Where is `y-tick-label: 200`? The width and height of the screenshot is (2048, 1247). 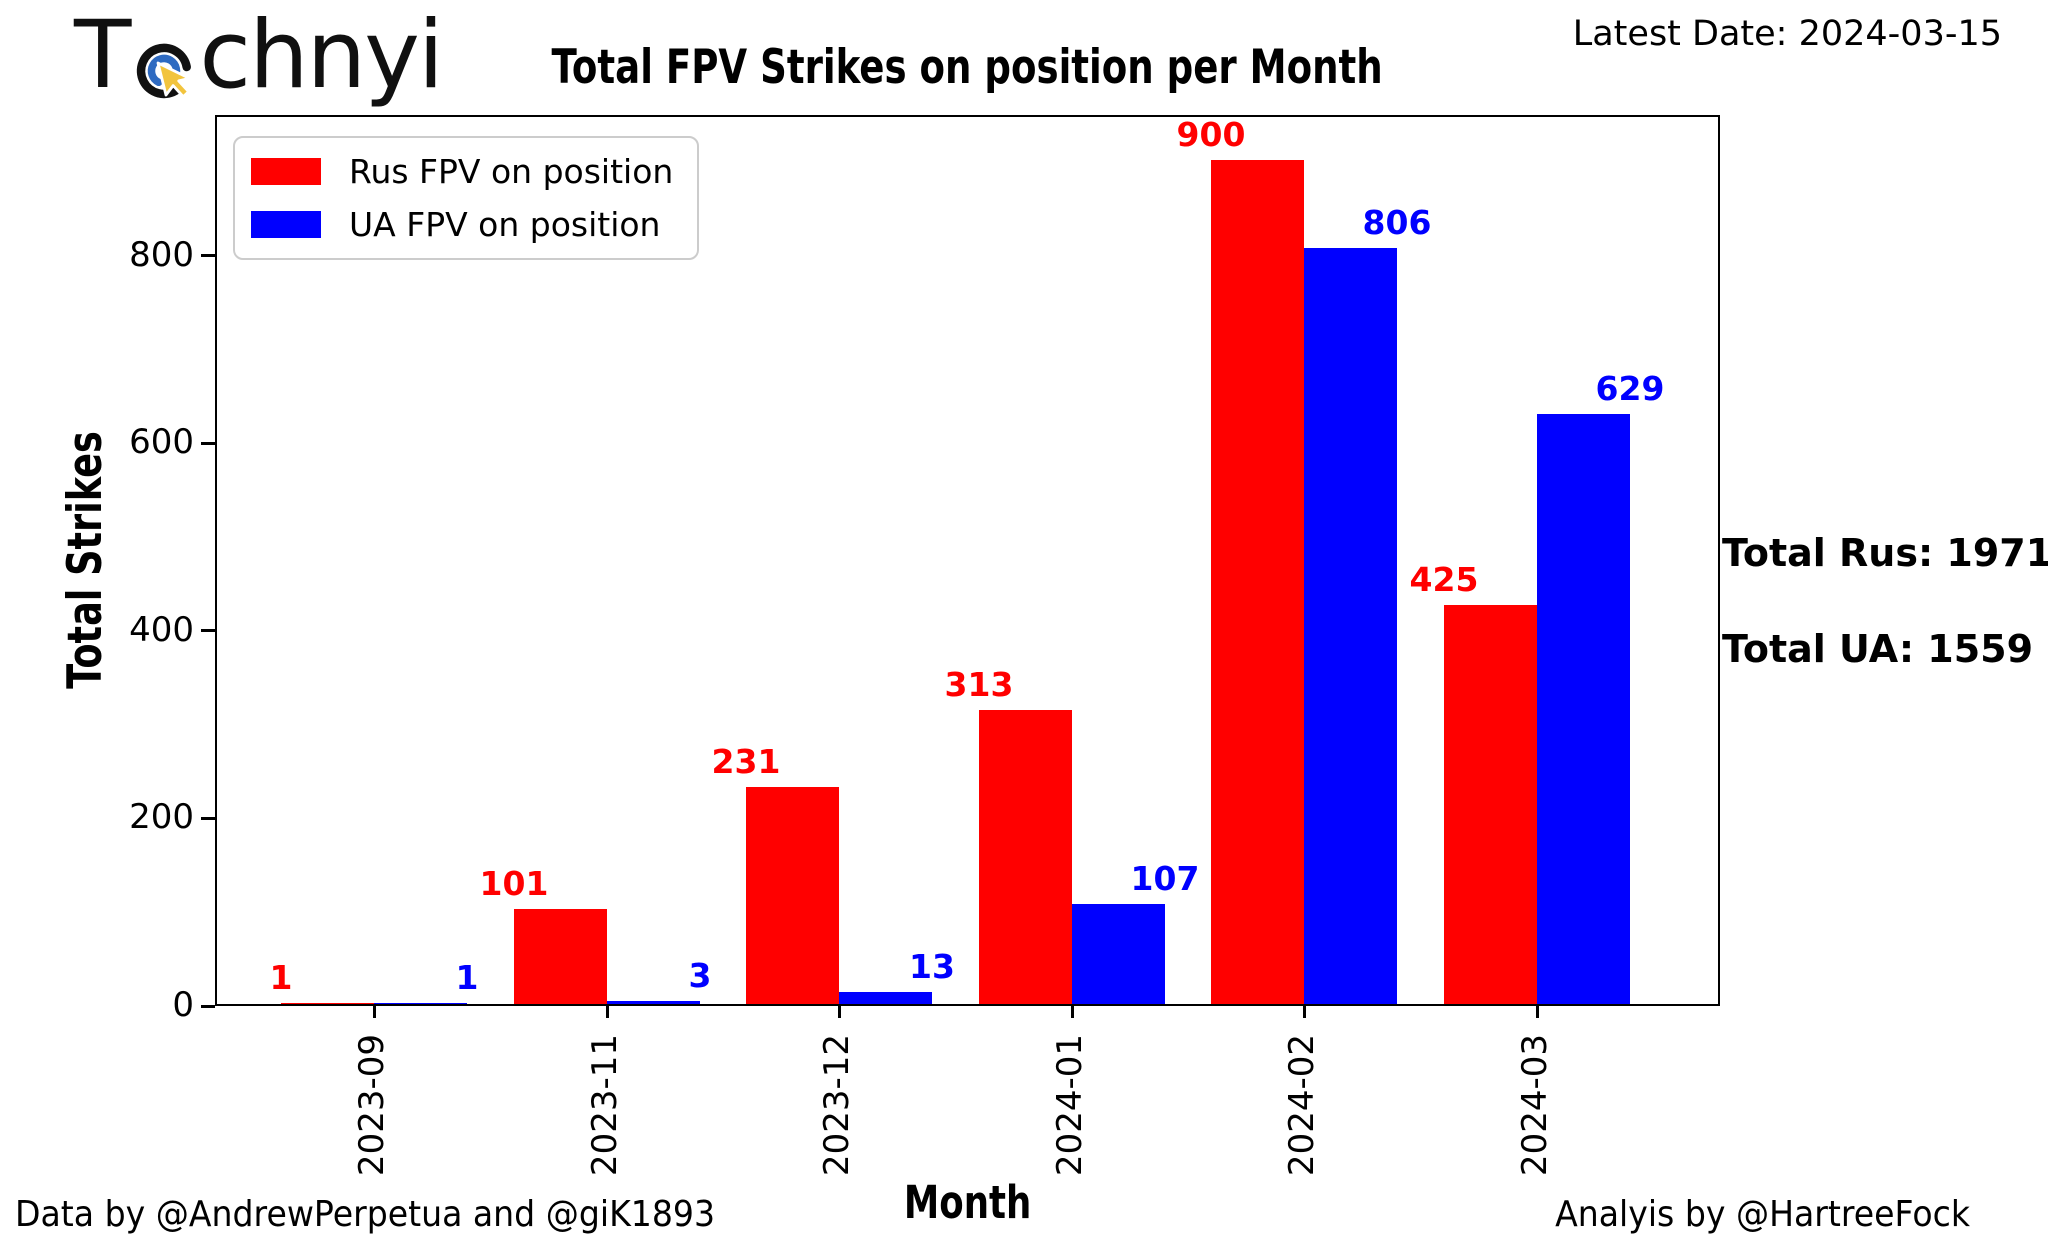 y-tick-label: 200 is located at coordinates (161, 817).